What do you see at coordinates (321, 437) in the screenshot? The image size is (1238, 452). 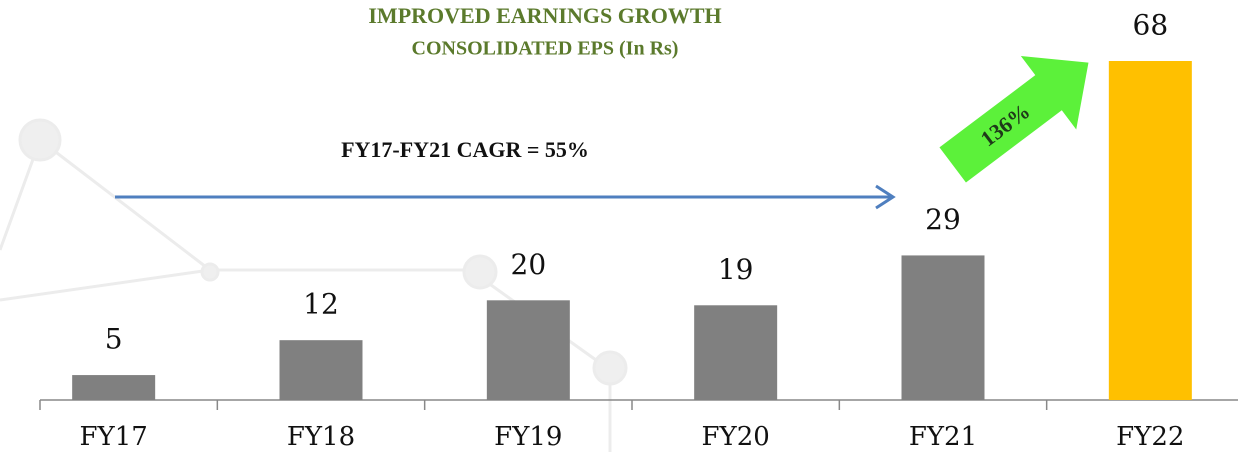 I see `x-tick-label: FY18` at bounding box center [321, 437].